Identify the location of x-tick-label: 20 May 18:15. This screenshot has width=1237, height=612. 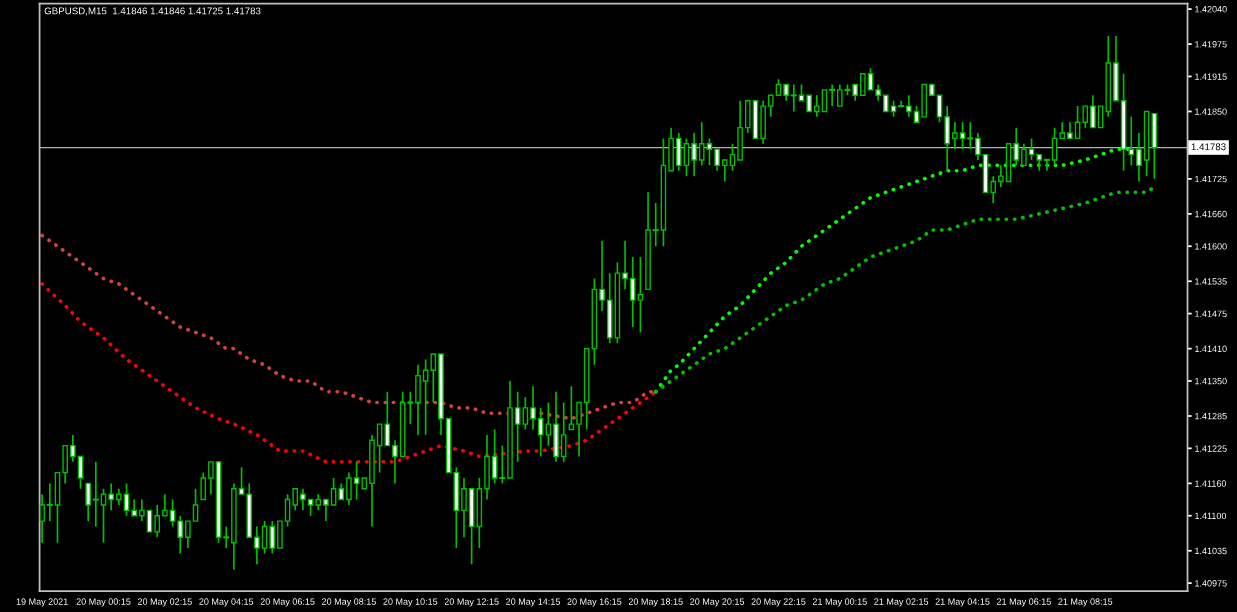
(655, 602).